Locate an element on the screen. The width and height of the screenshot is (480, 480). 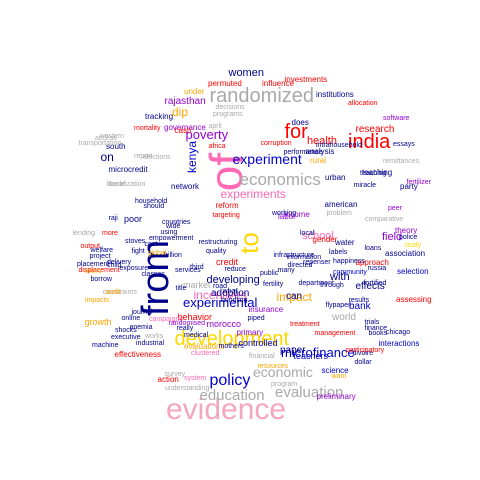
word-for: for is located at coordinates (296, 132).